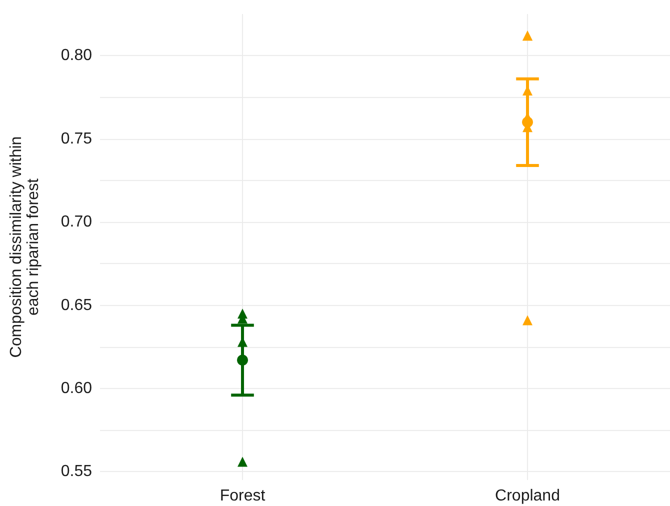 The height and width of the screenshot is (506, 670). What do you see at coordinates (527, 496) in the screenshot?
I see `x-tick-label: Cropland` at bounding box center [527, 496].